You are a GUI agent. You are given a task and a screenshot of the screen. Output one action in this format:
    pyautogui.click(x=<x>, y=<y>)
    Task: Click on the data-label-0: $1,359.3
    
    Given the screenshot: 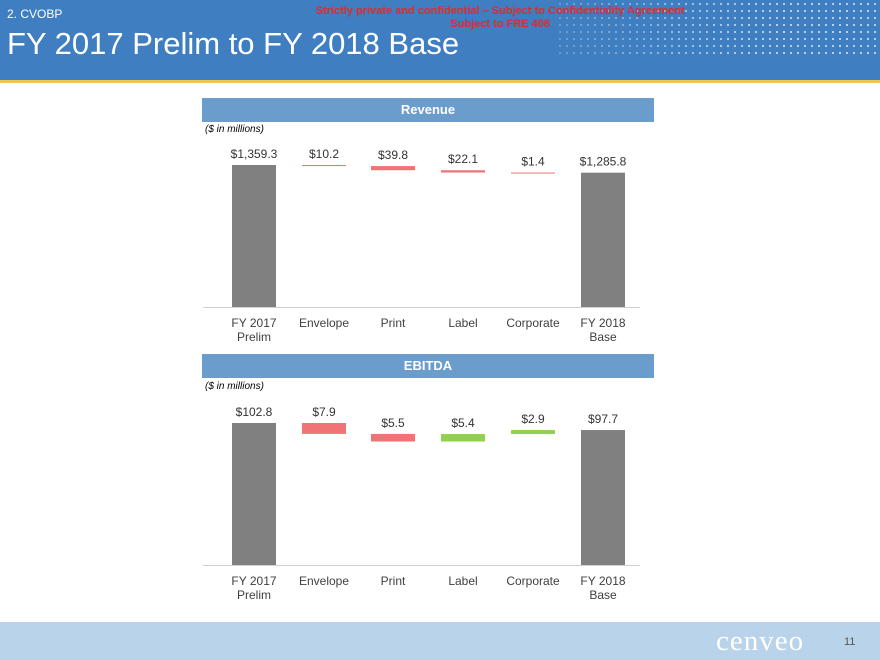 What is the action you would take?
    pyautogui.click(x=254, y=154)
    